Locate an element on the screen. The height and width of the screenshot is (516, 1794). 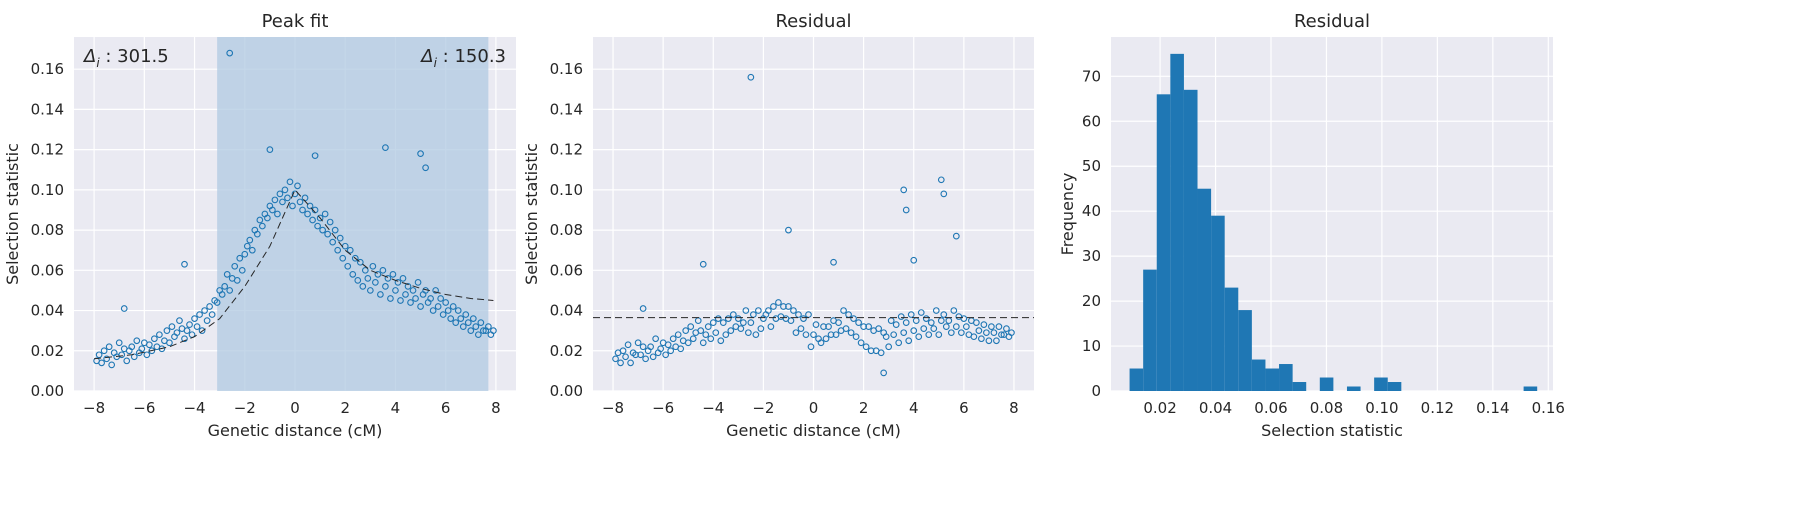
x-tick-label: 6 is located at coordinates (446, 408).